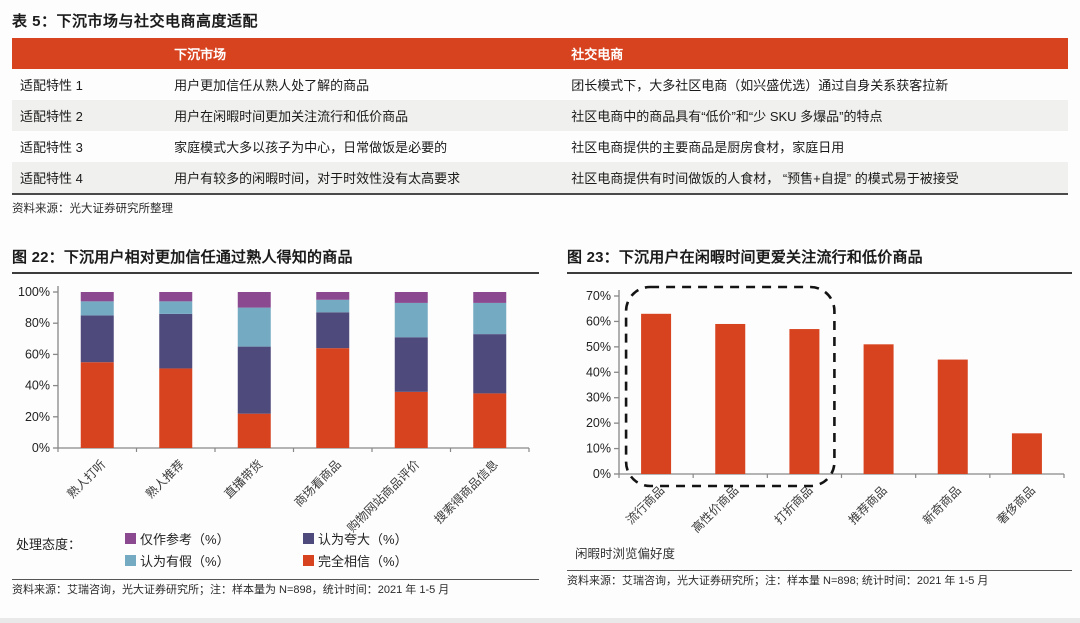 Image resolution: width=1080 pixels, height=623 pixels. Describe the element at coordinates (51, 85) in the screenshot. I see `table-cell: 适配特性 1` at that location.